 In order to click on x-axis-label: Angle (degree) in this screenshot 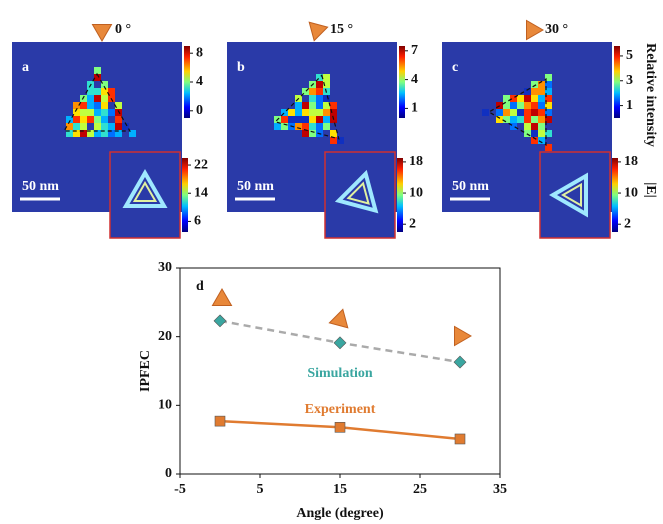, I will do `click(340, 513)`.